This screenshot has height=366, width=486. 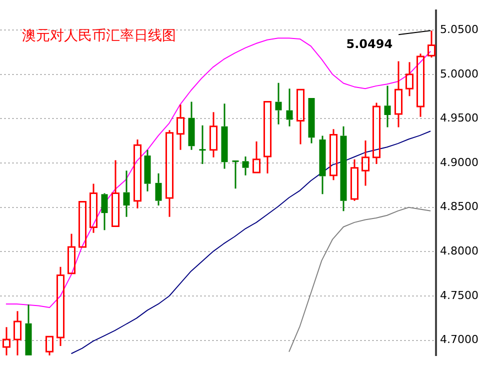 I want to click on y-tick-label: 4.9000, so click(x=459, y=162).